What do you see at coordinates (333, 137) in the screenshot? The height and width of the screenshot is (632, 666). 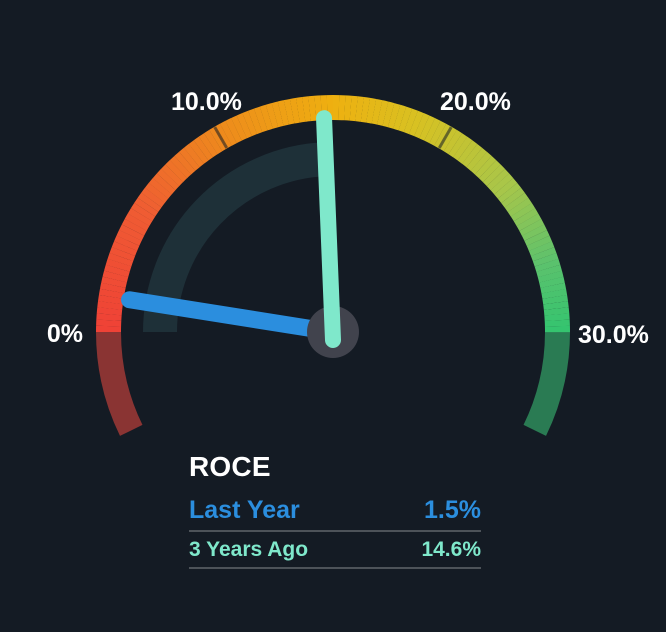 I see `gauge-tick-marks` at bounding box center [333, 137].